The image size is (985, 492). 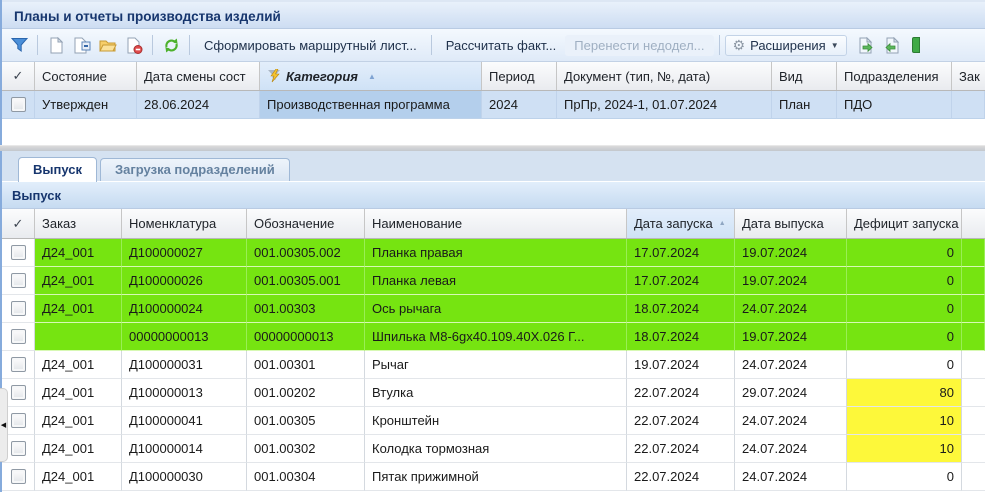 I want to click on cell-designation: 001.00305.001, so click(x=306, y=281).